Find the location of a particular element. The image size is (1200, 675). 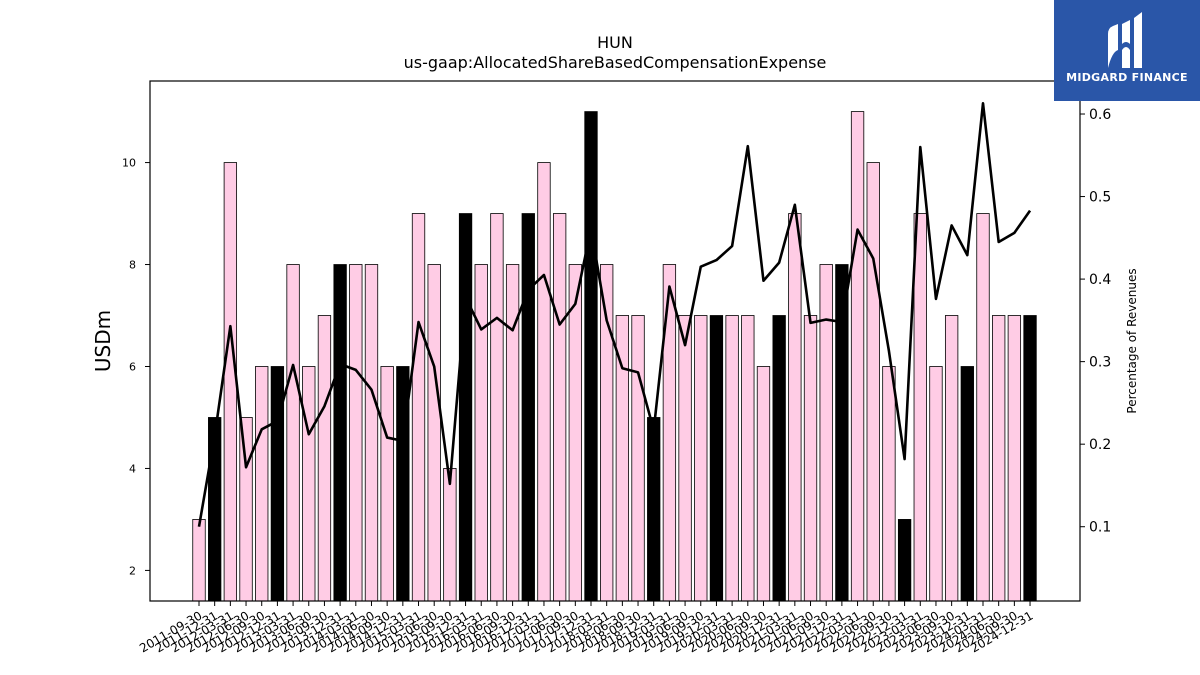

y2-tick-label: 0.6 is located at coordinates (1100, 115).